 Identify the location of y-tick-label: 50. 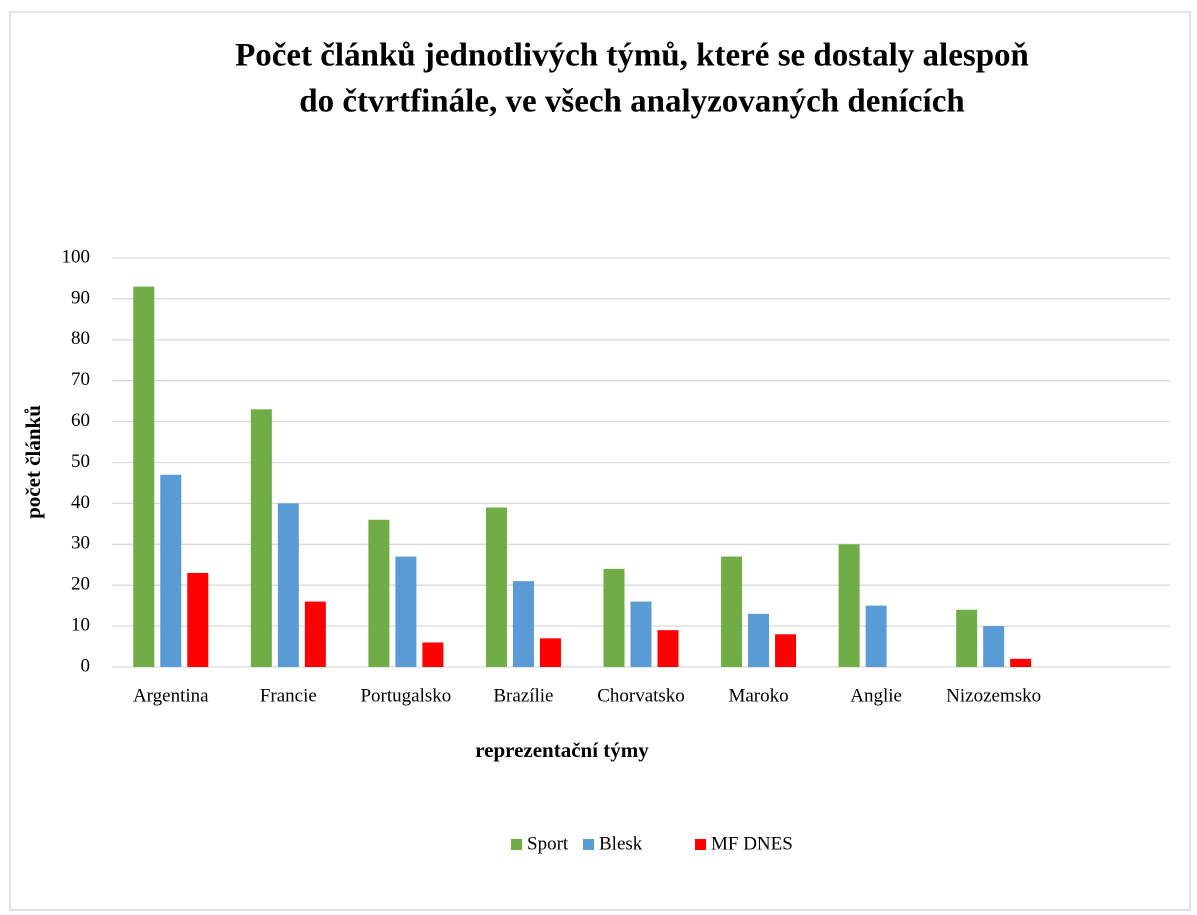
(80, 461).